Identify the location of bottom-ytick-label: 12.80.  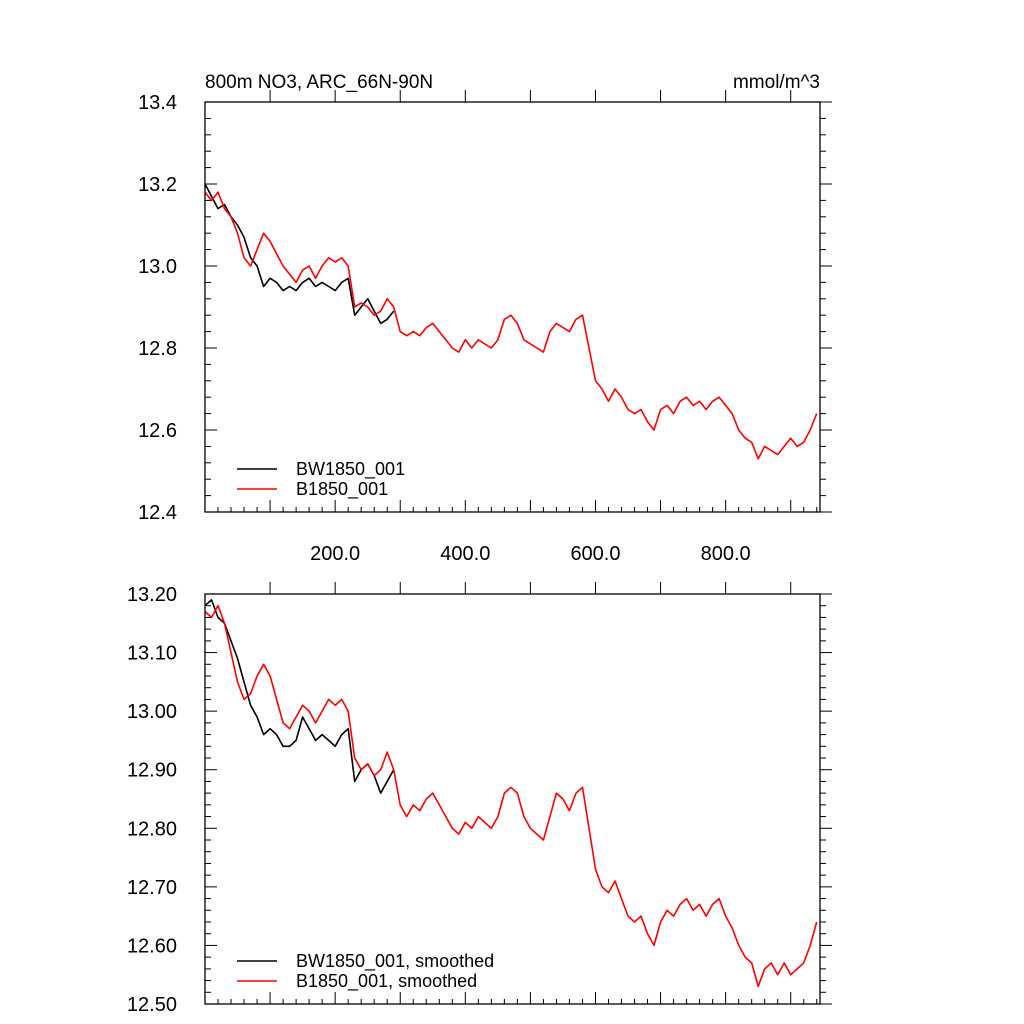
(152, 829).